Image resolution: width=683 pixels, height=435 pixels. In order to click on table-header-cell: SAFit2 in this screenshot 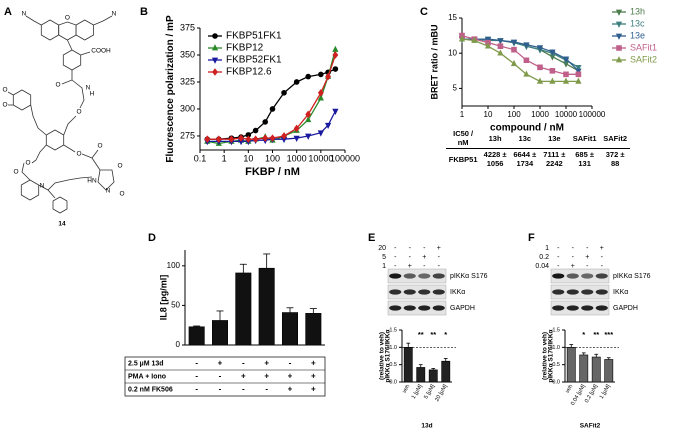, I will do `click(615, 138)`.